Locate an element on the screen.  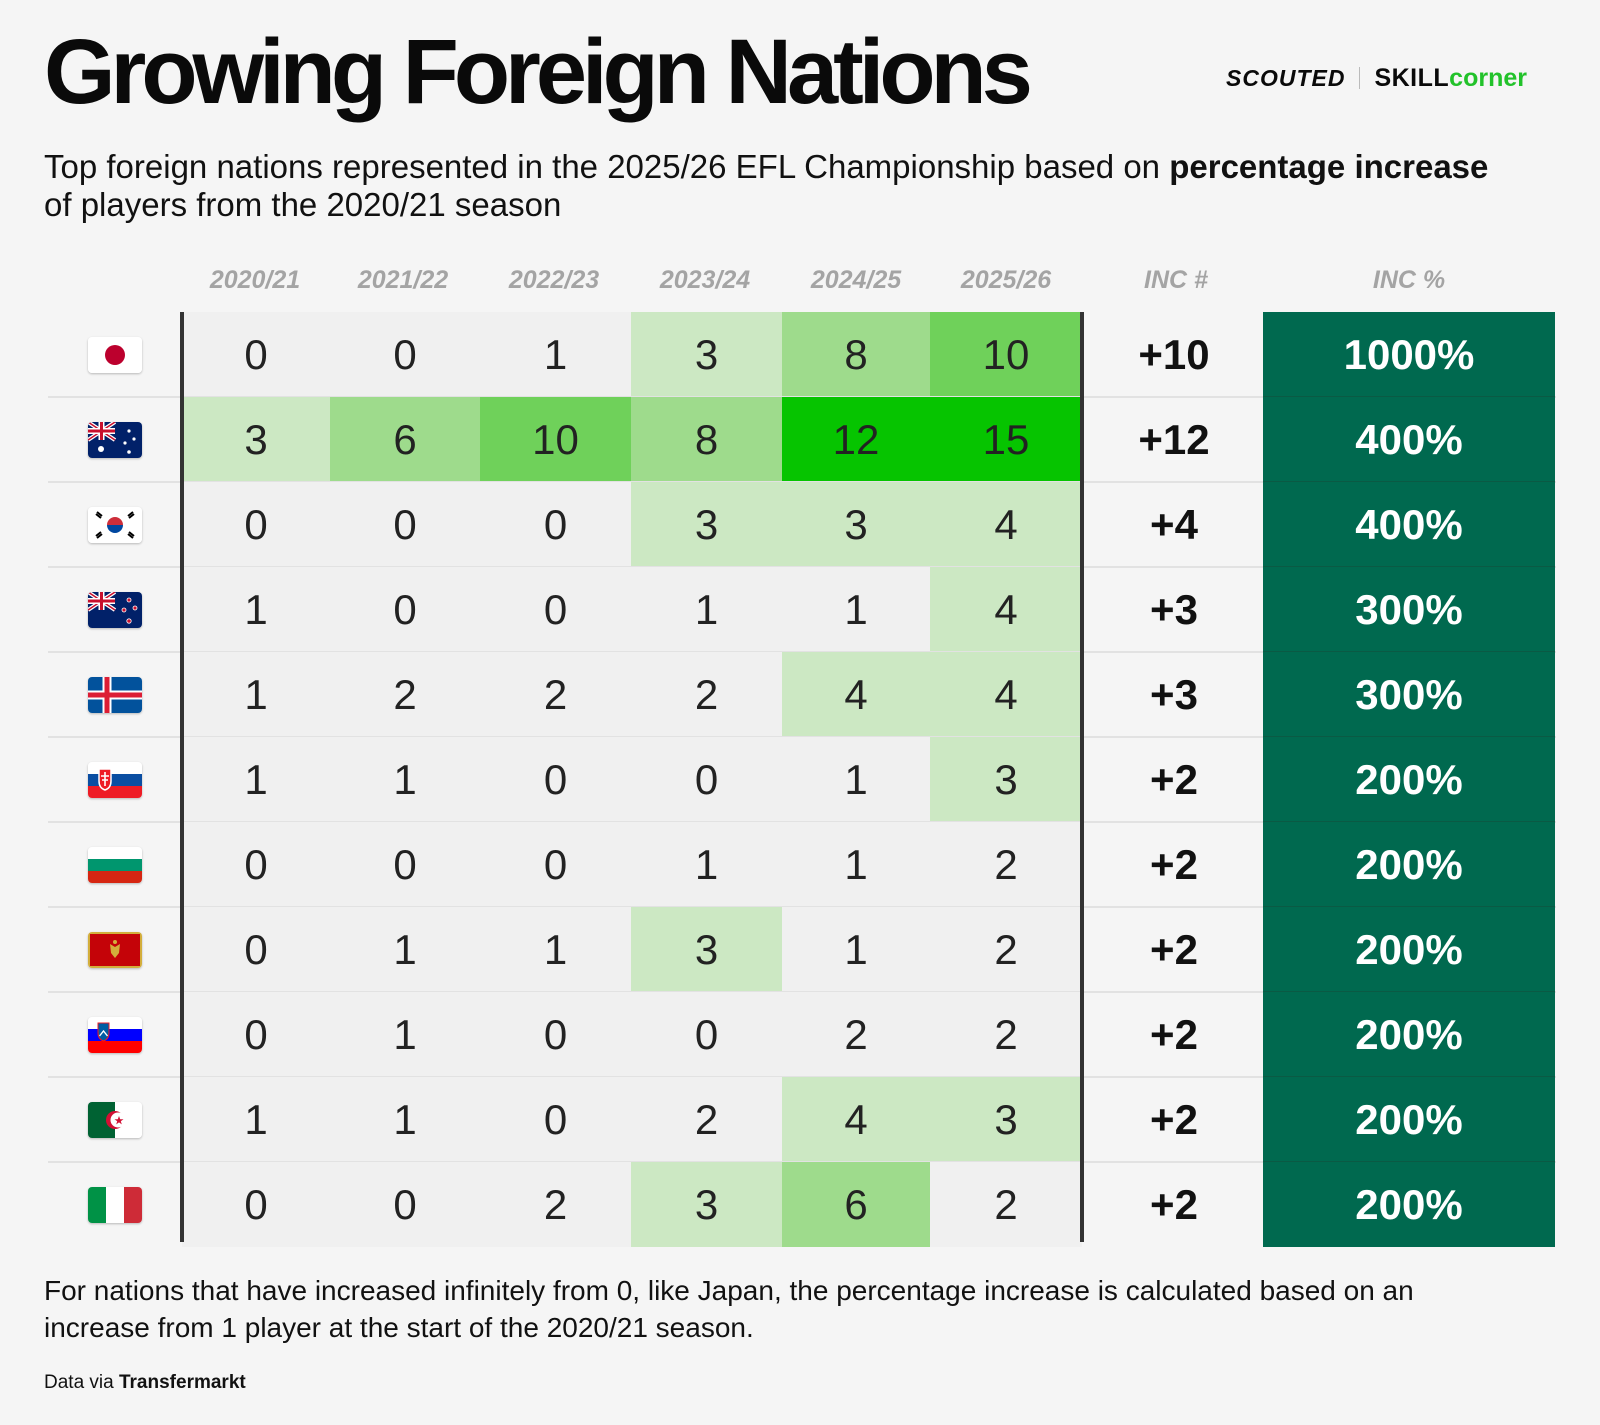
column-header-0: 2020/21 is located at coordinates (255, 280).